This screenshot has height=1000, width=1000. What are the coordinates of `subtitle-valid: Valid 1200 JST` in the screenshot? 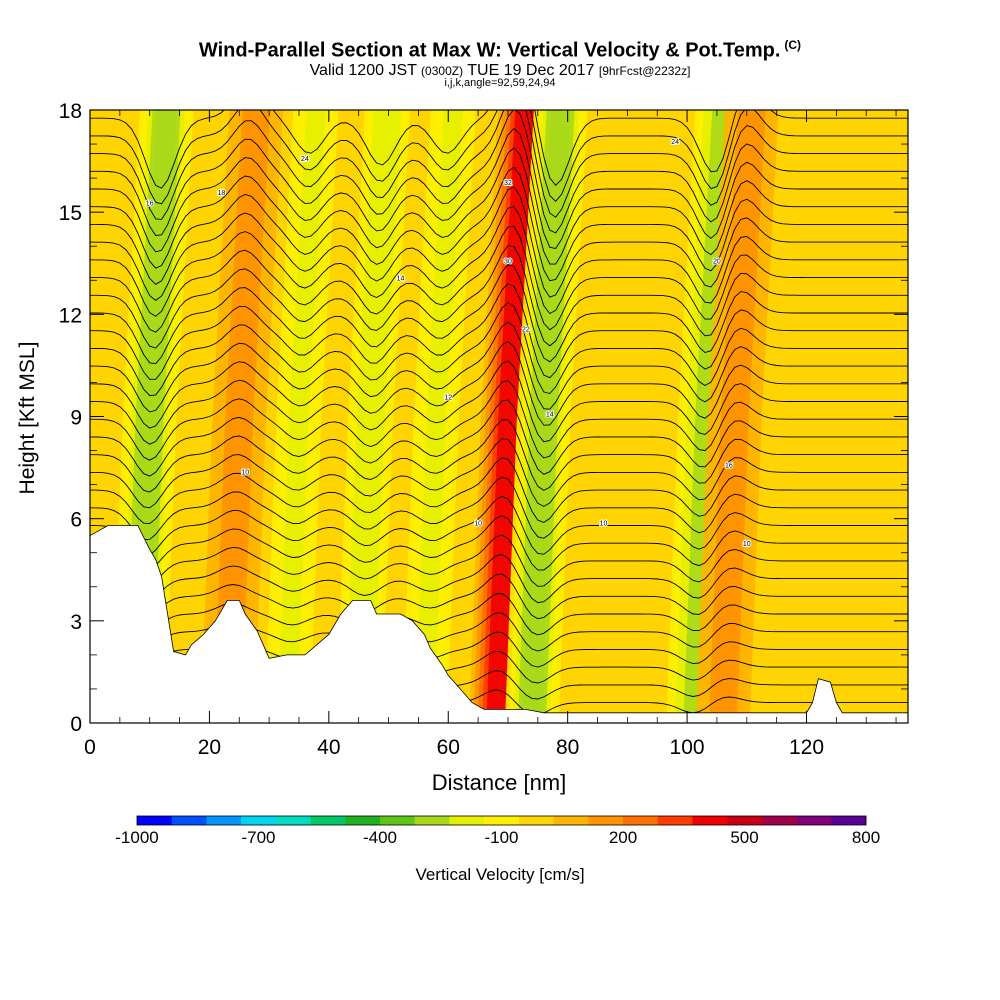 It's located at (363, 70).